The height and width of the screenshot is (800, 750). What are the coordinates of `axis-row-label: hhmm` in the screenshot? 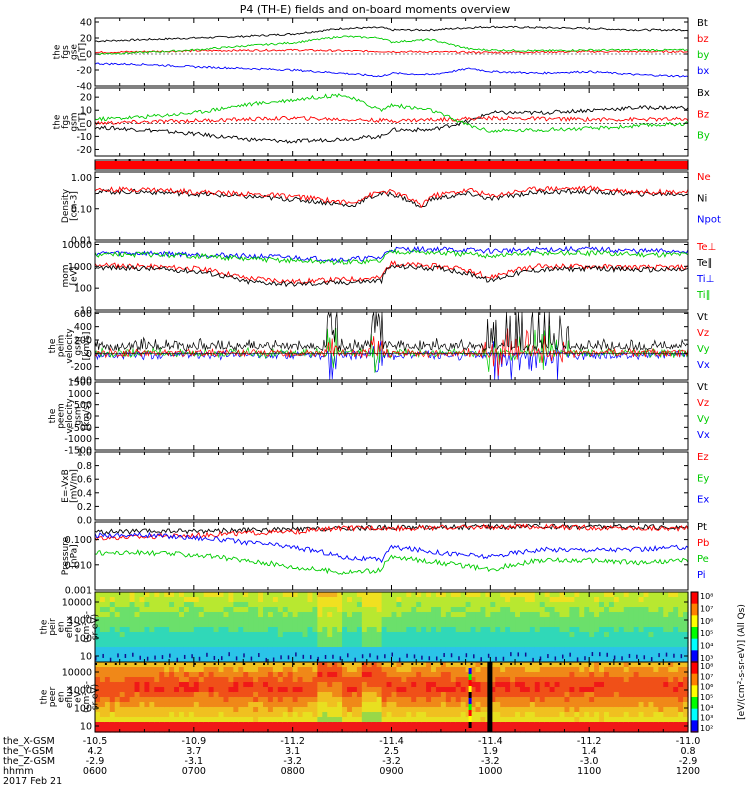 It's located at (18, 771).